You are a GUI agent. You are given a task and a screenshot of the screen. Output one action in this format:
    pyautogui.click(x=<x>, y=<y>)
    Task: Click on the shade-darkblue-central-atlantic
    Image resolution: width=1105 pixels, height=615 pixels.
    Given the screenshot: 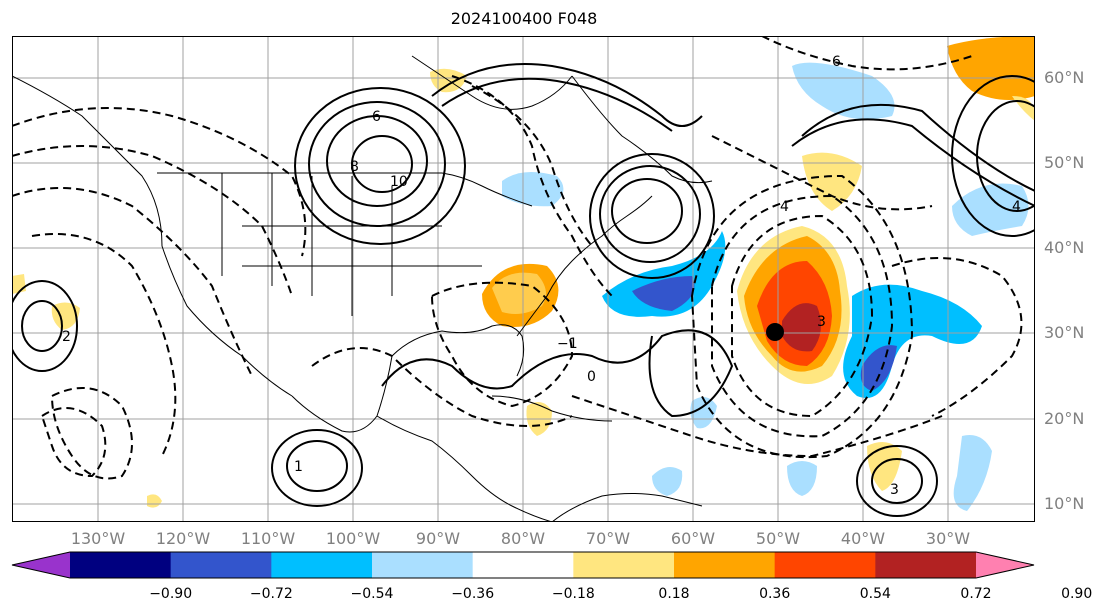 What is the action you would take?
    pyautogui.click(x=878, y=368)
    